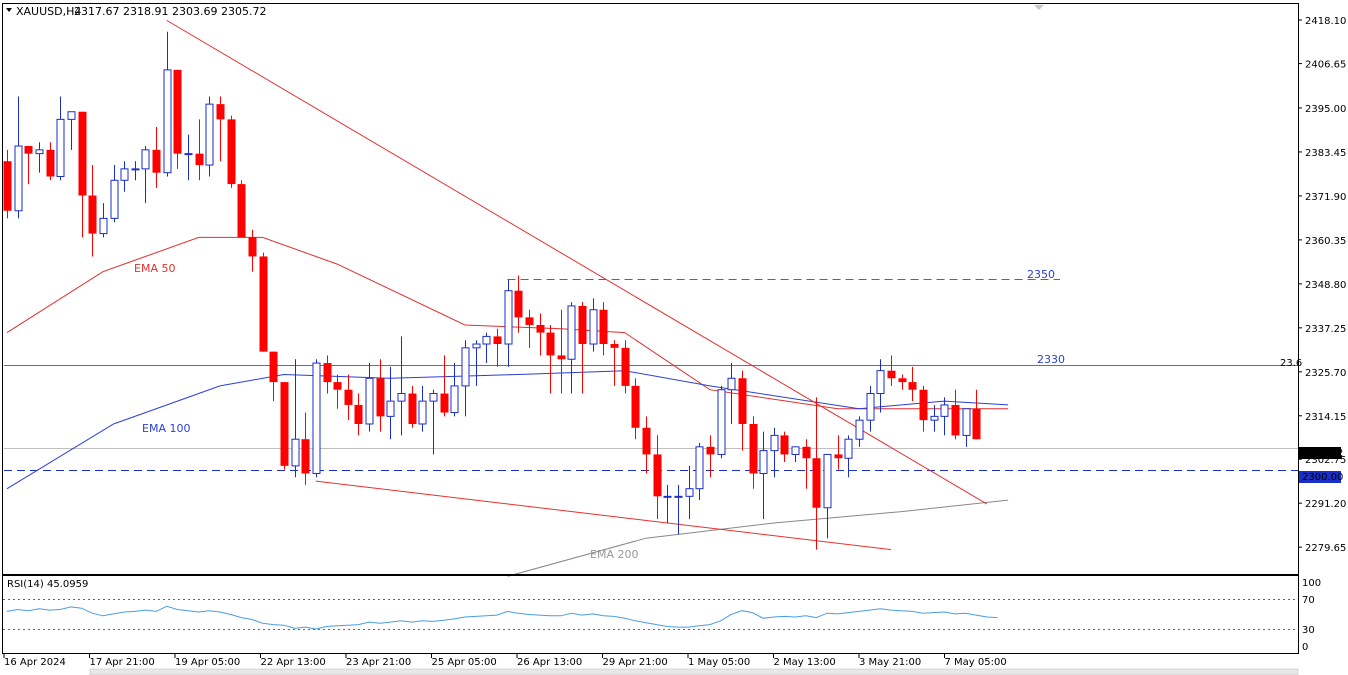 Image resolution: width=1348 pixels, height=675 pixels. Describe the element at coordinates (1325, 285) in the screenshot. I see `price-tick-label: 2348.80` at that location.